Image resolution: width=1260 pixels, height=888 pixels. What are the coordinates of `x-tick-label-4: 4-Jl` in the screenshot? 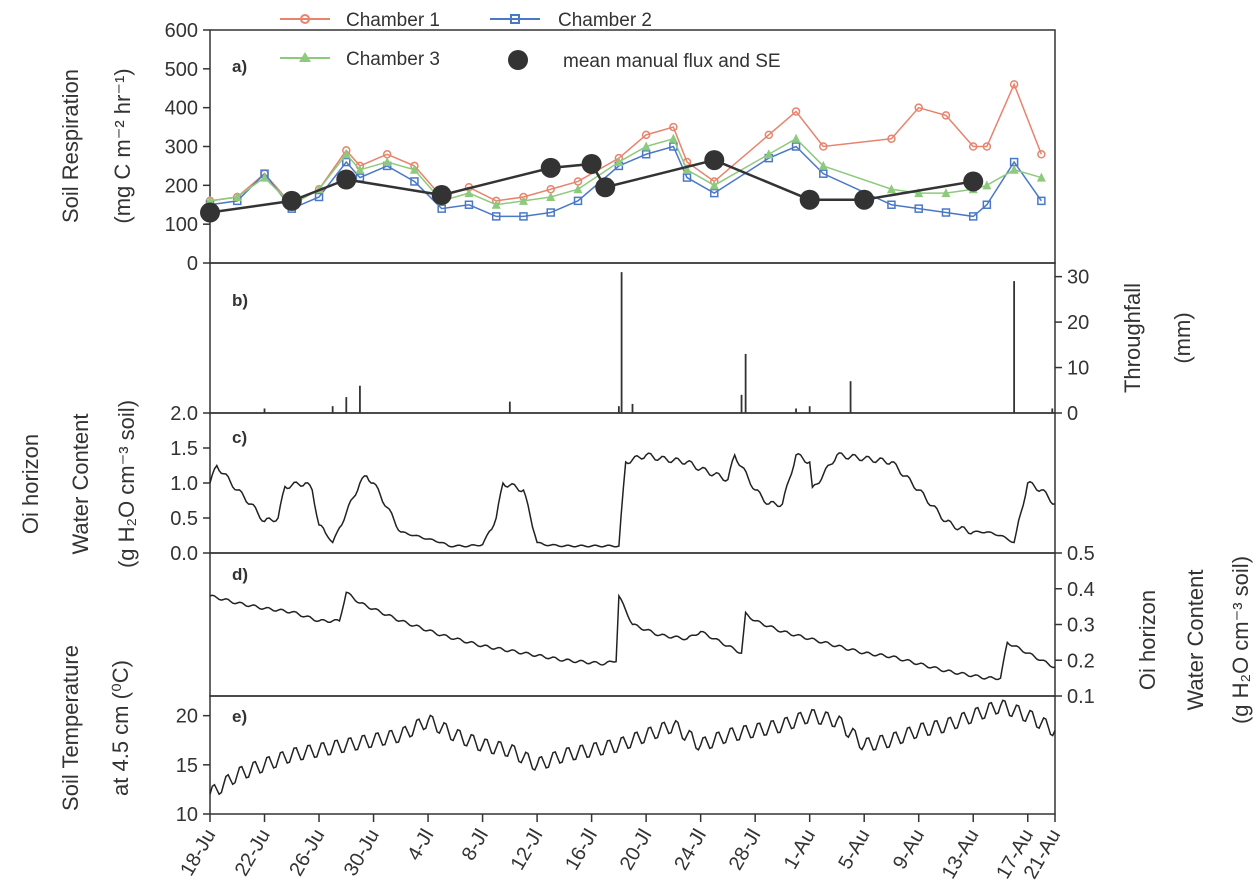 It's located at (420, 845).